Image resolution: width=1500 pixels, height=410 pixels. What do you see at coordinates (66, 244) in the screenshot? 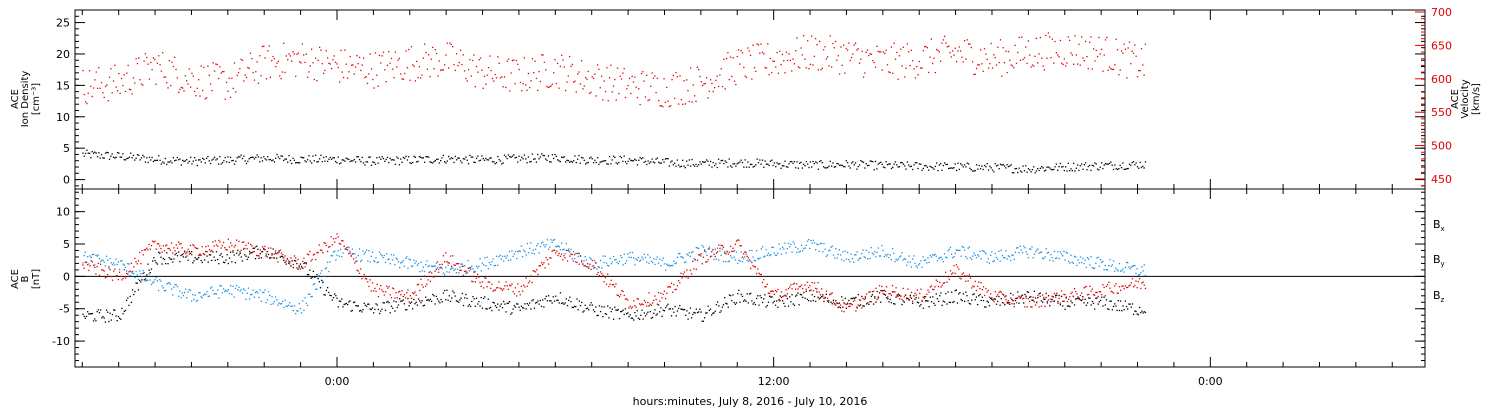
I see `left-tick-label: 5` at bounding box center [66, 244].